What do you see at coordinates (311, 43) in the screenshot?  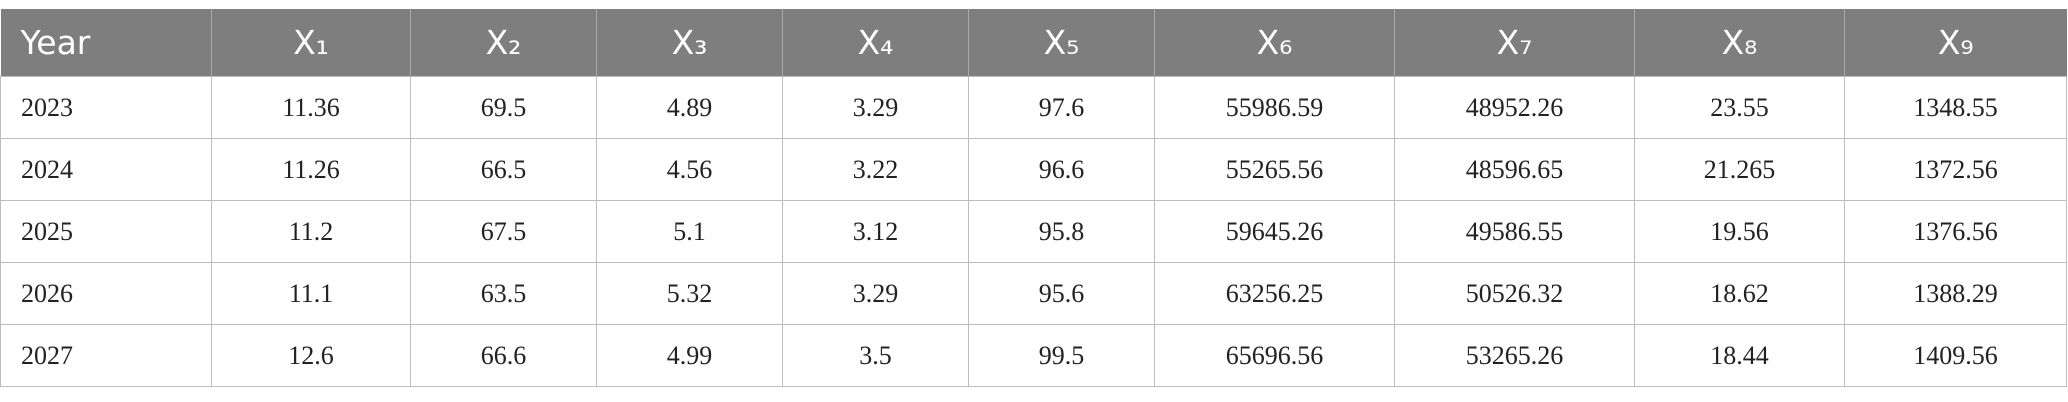 I see `header-cell: X₁` at bounding box center [311, 43].